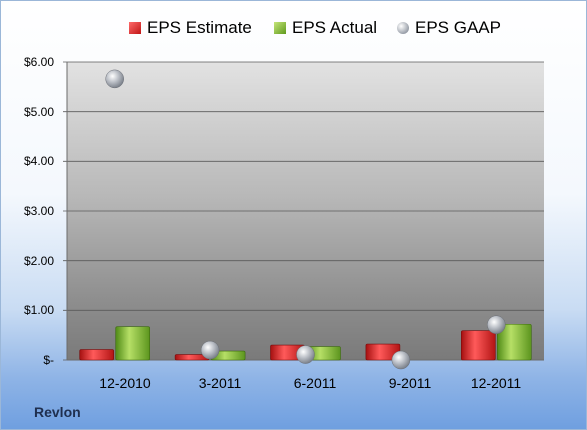 The height and width of the screenshot is (430, 587). What do you see at coordinates (335, 27) in the screenshot?
I see `legend-label: EPS Actual` at bounding box center [335, 27].